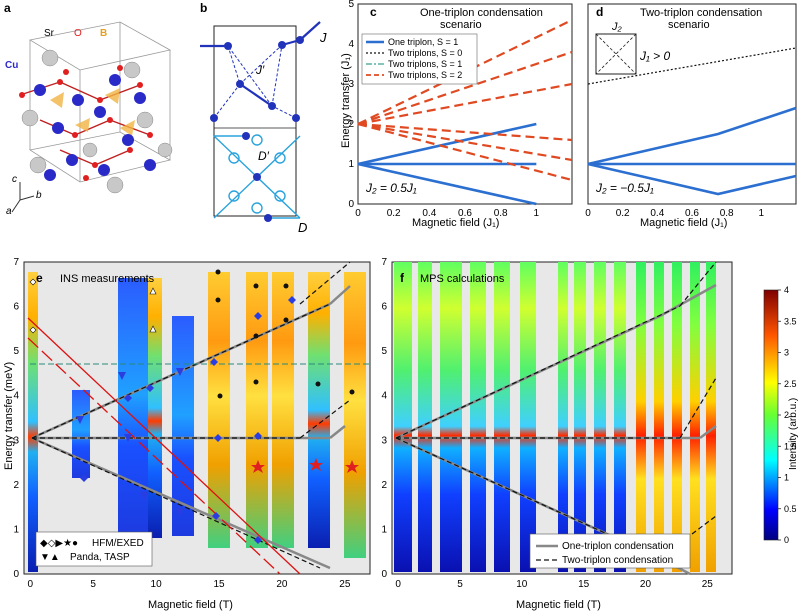  Describe the element at coordinates (255, 81) in the screenshot. I see `jprime-bonds` at that location.